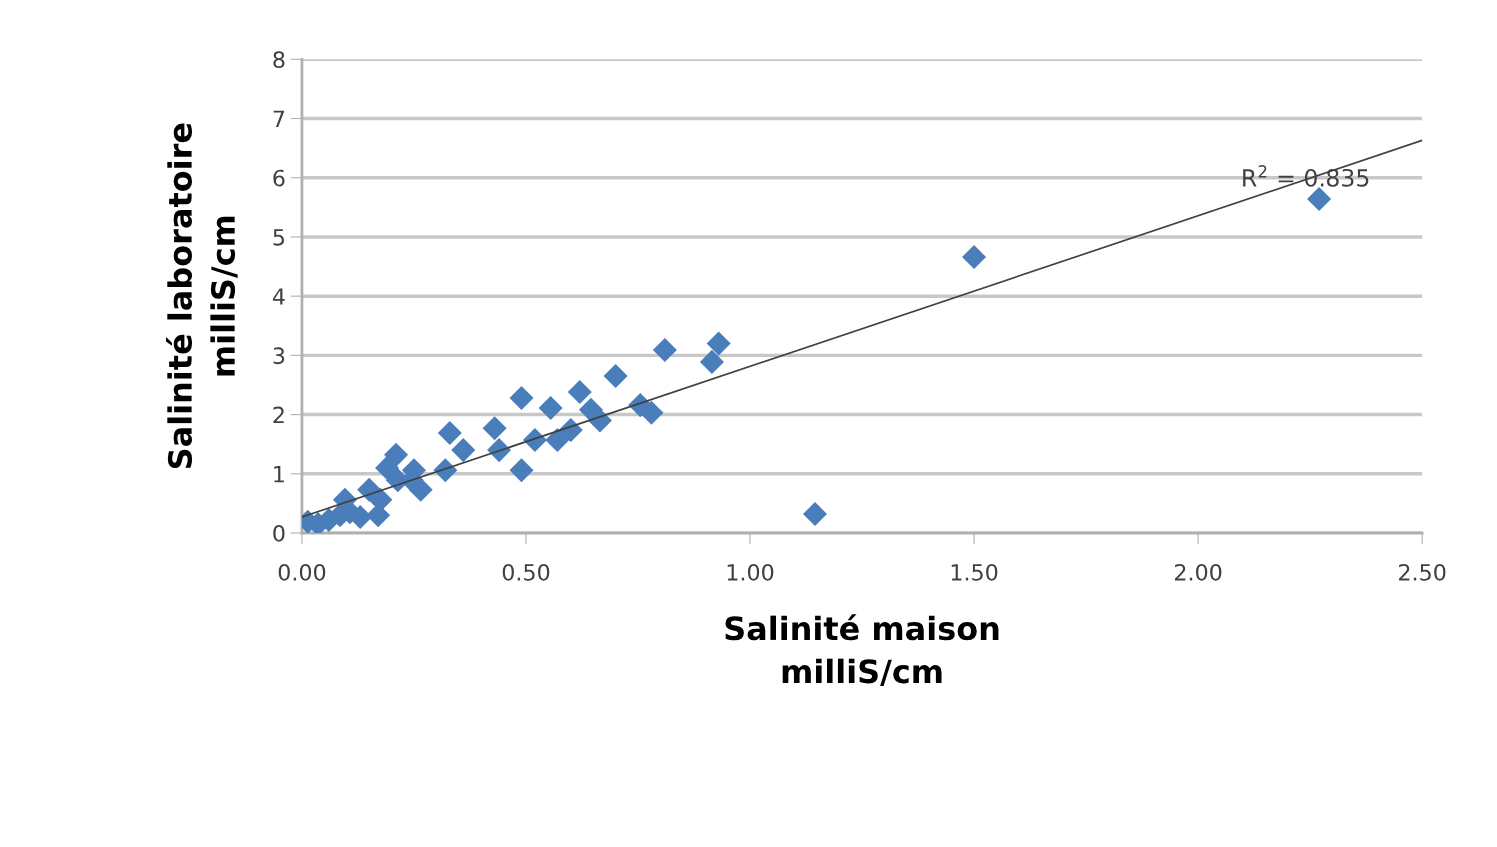 The image size is (1497, 847). I want to click on y-tick-label: 8, so click(279, 60).